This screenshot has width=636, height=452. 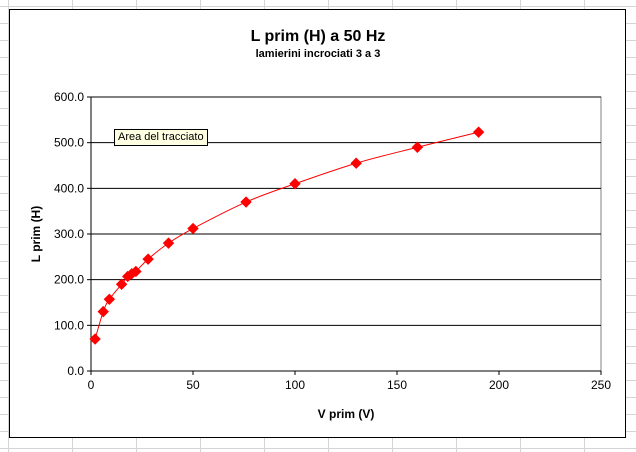 What do you see at coordinates (69, 188) in the screenshot?
I see `y-tick-label: 400.0` at bounding box center [69, 188].